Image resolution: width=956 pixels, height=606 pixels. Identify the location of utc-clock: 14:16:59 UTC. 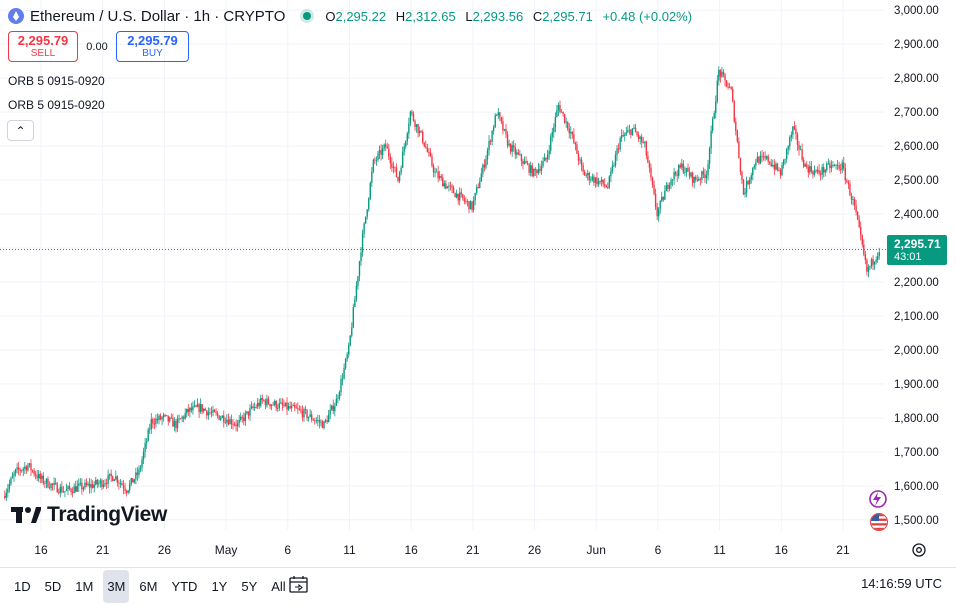
(901, 583).